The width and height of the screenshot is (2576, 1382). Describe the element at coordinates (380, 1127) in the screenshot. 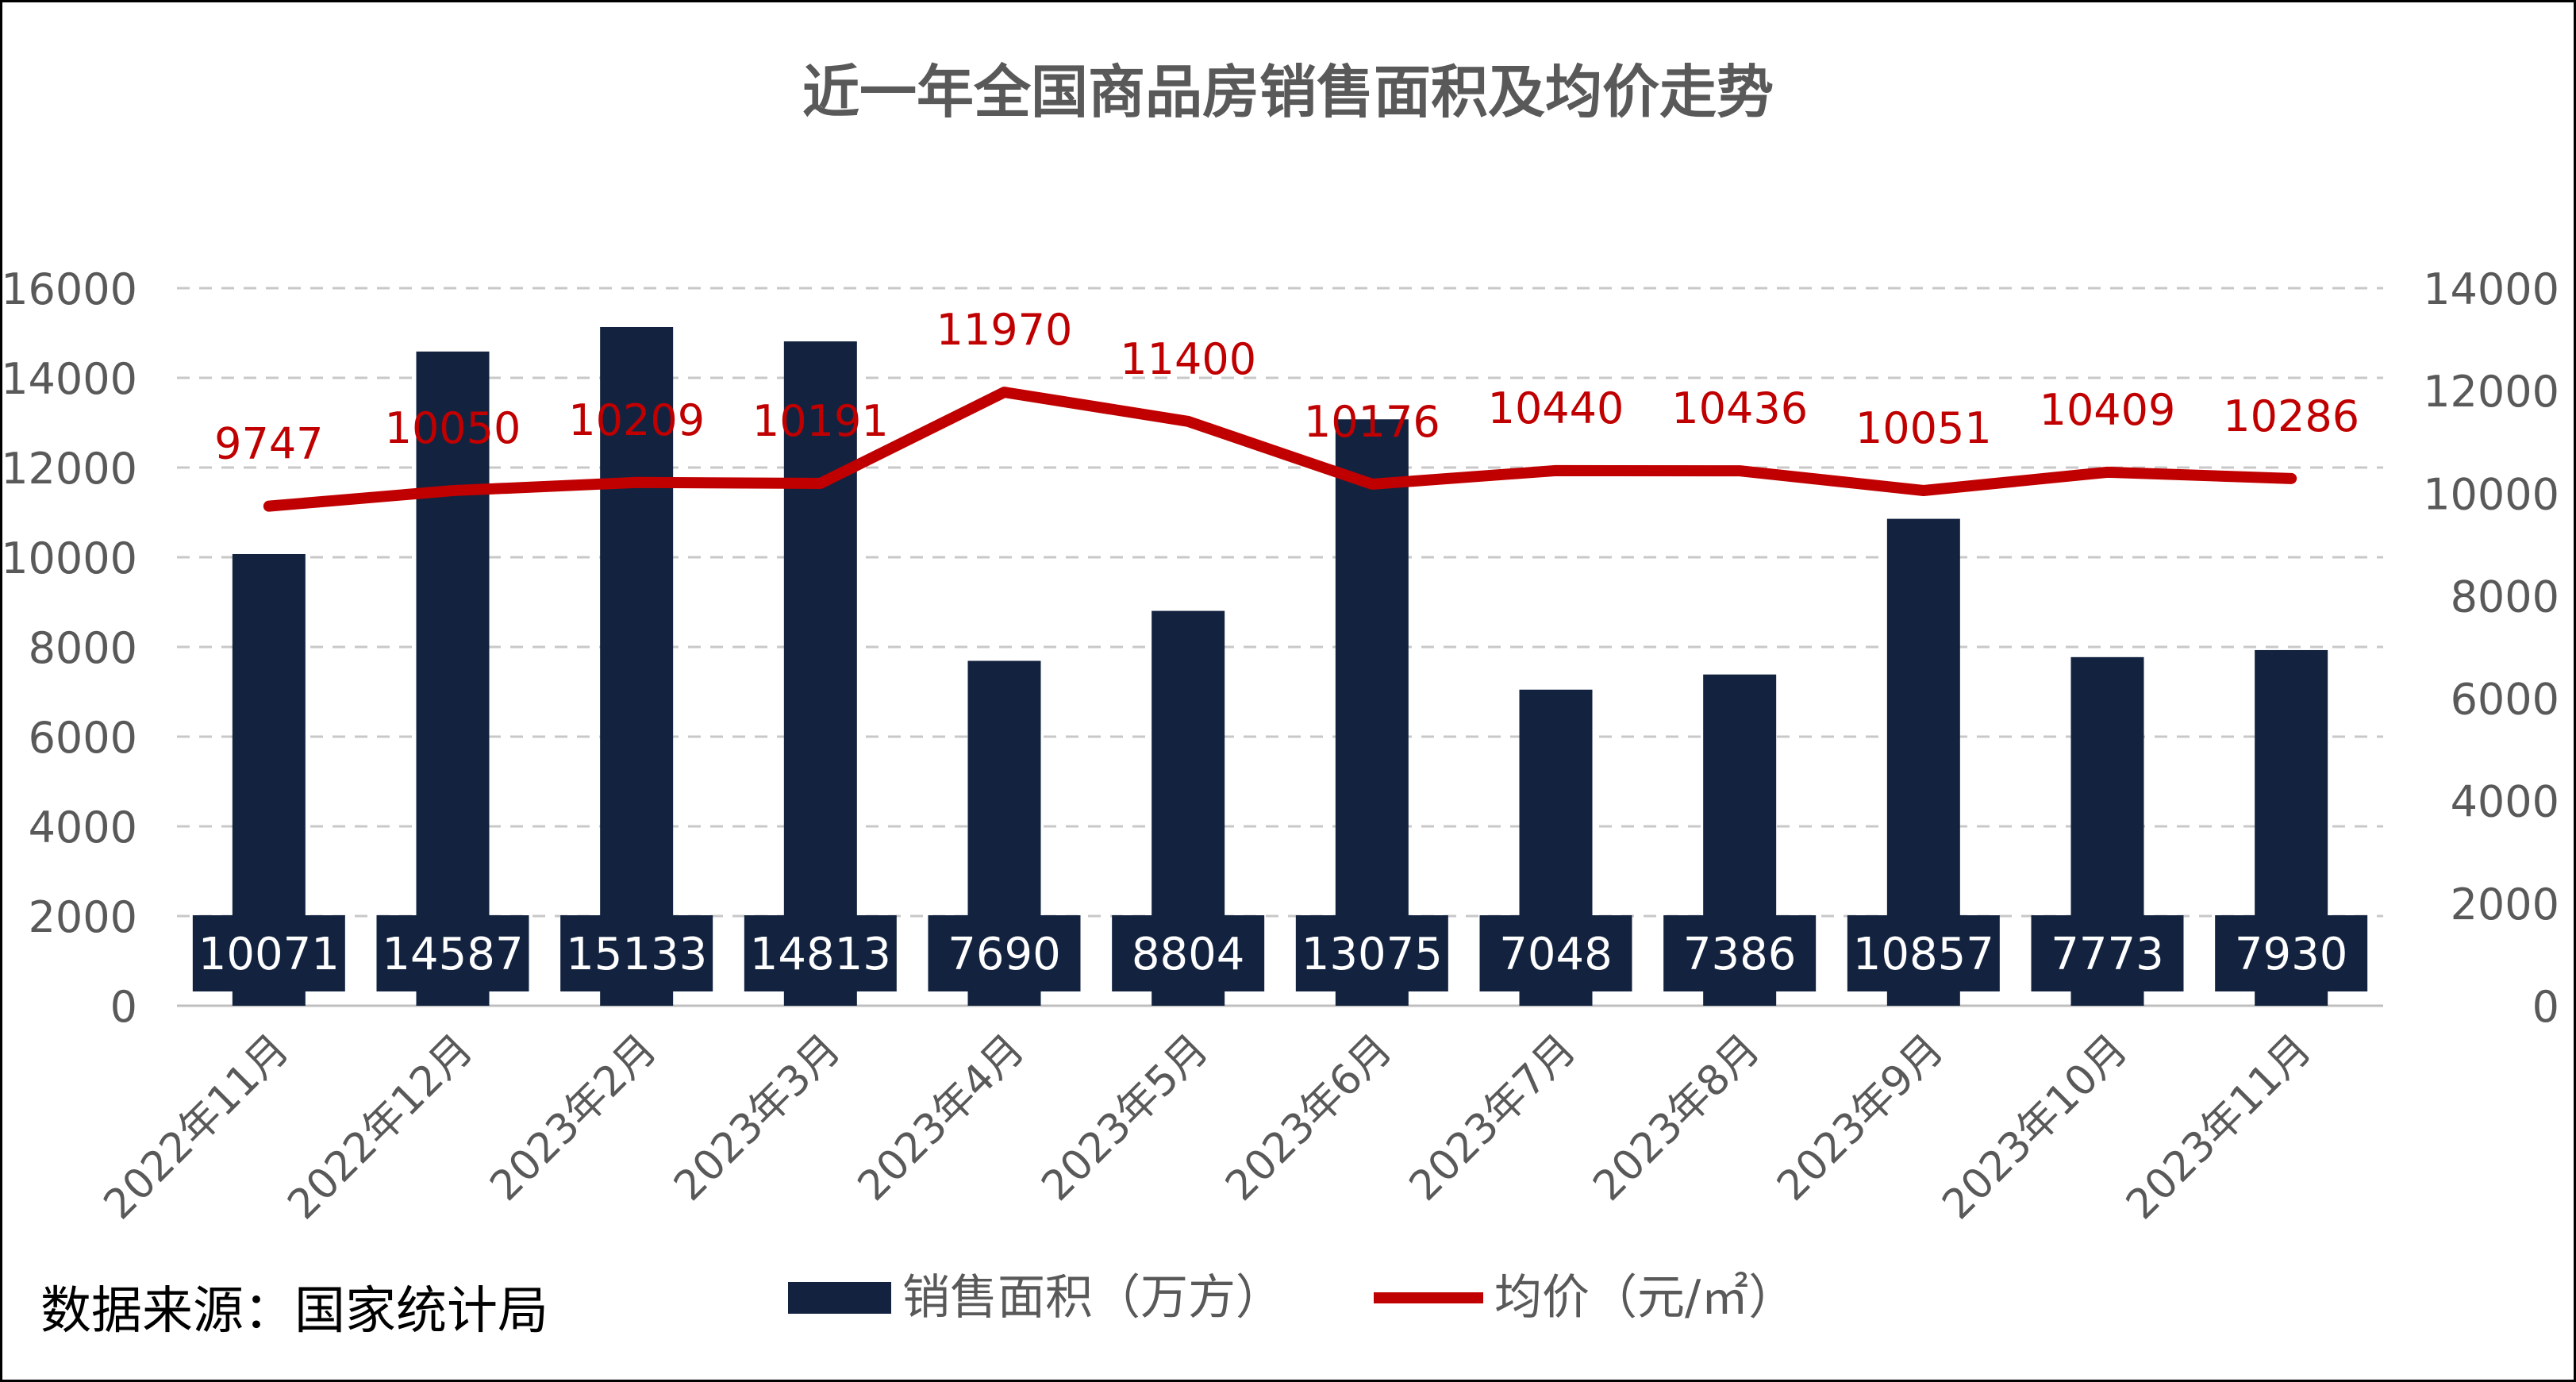

I see `x-axis-tick-label: 2022年12月` at that location.